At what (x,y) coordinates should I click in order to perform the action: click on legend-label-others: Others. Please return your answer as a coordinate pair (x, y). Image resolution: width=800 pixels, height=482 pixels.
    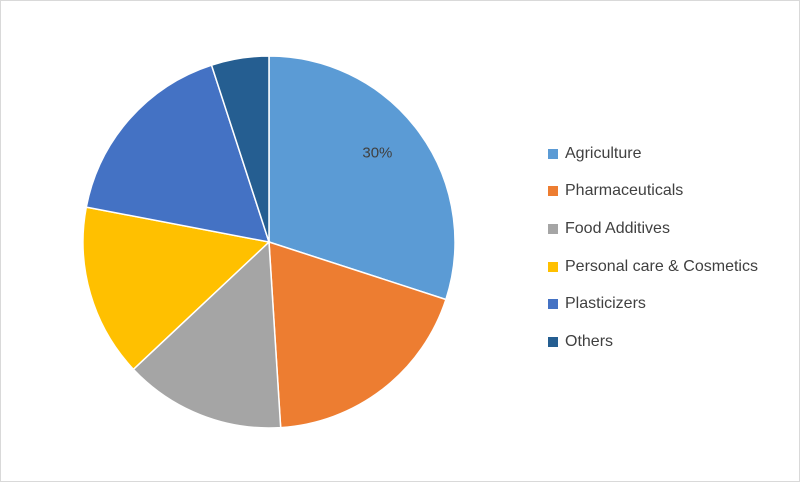
    Looking at the image, I should click on (589, 341).